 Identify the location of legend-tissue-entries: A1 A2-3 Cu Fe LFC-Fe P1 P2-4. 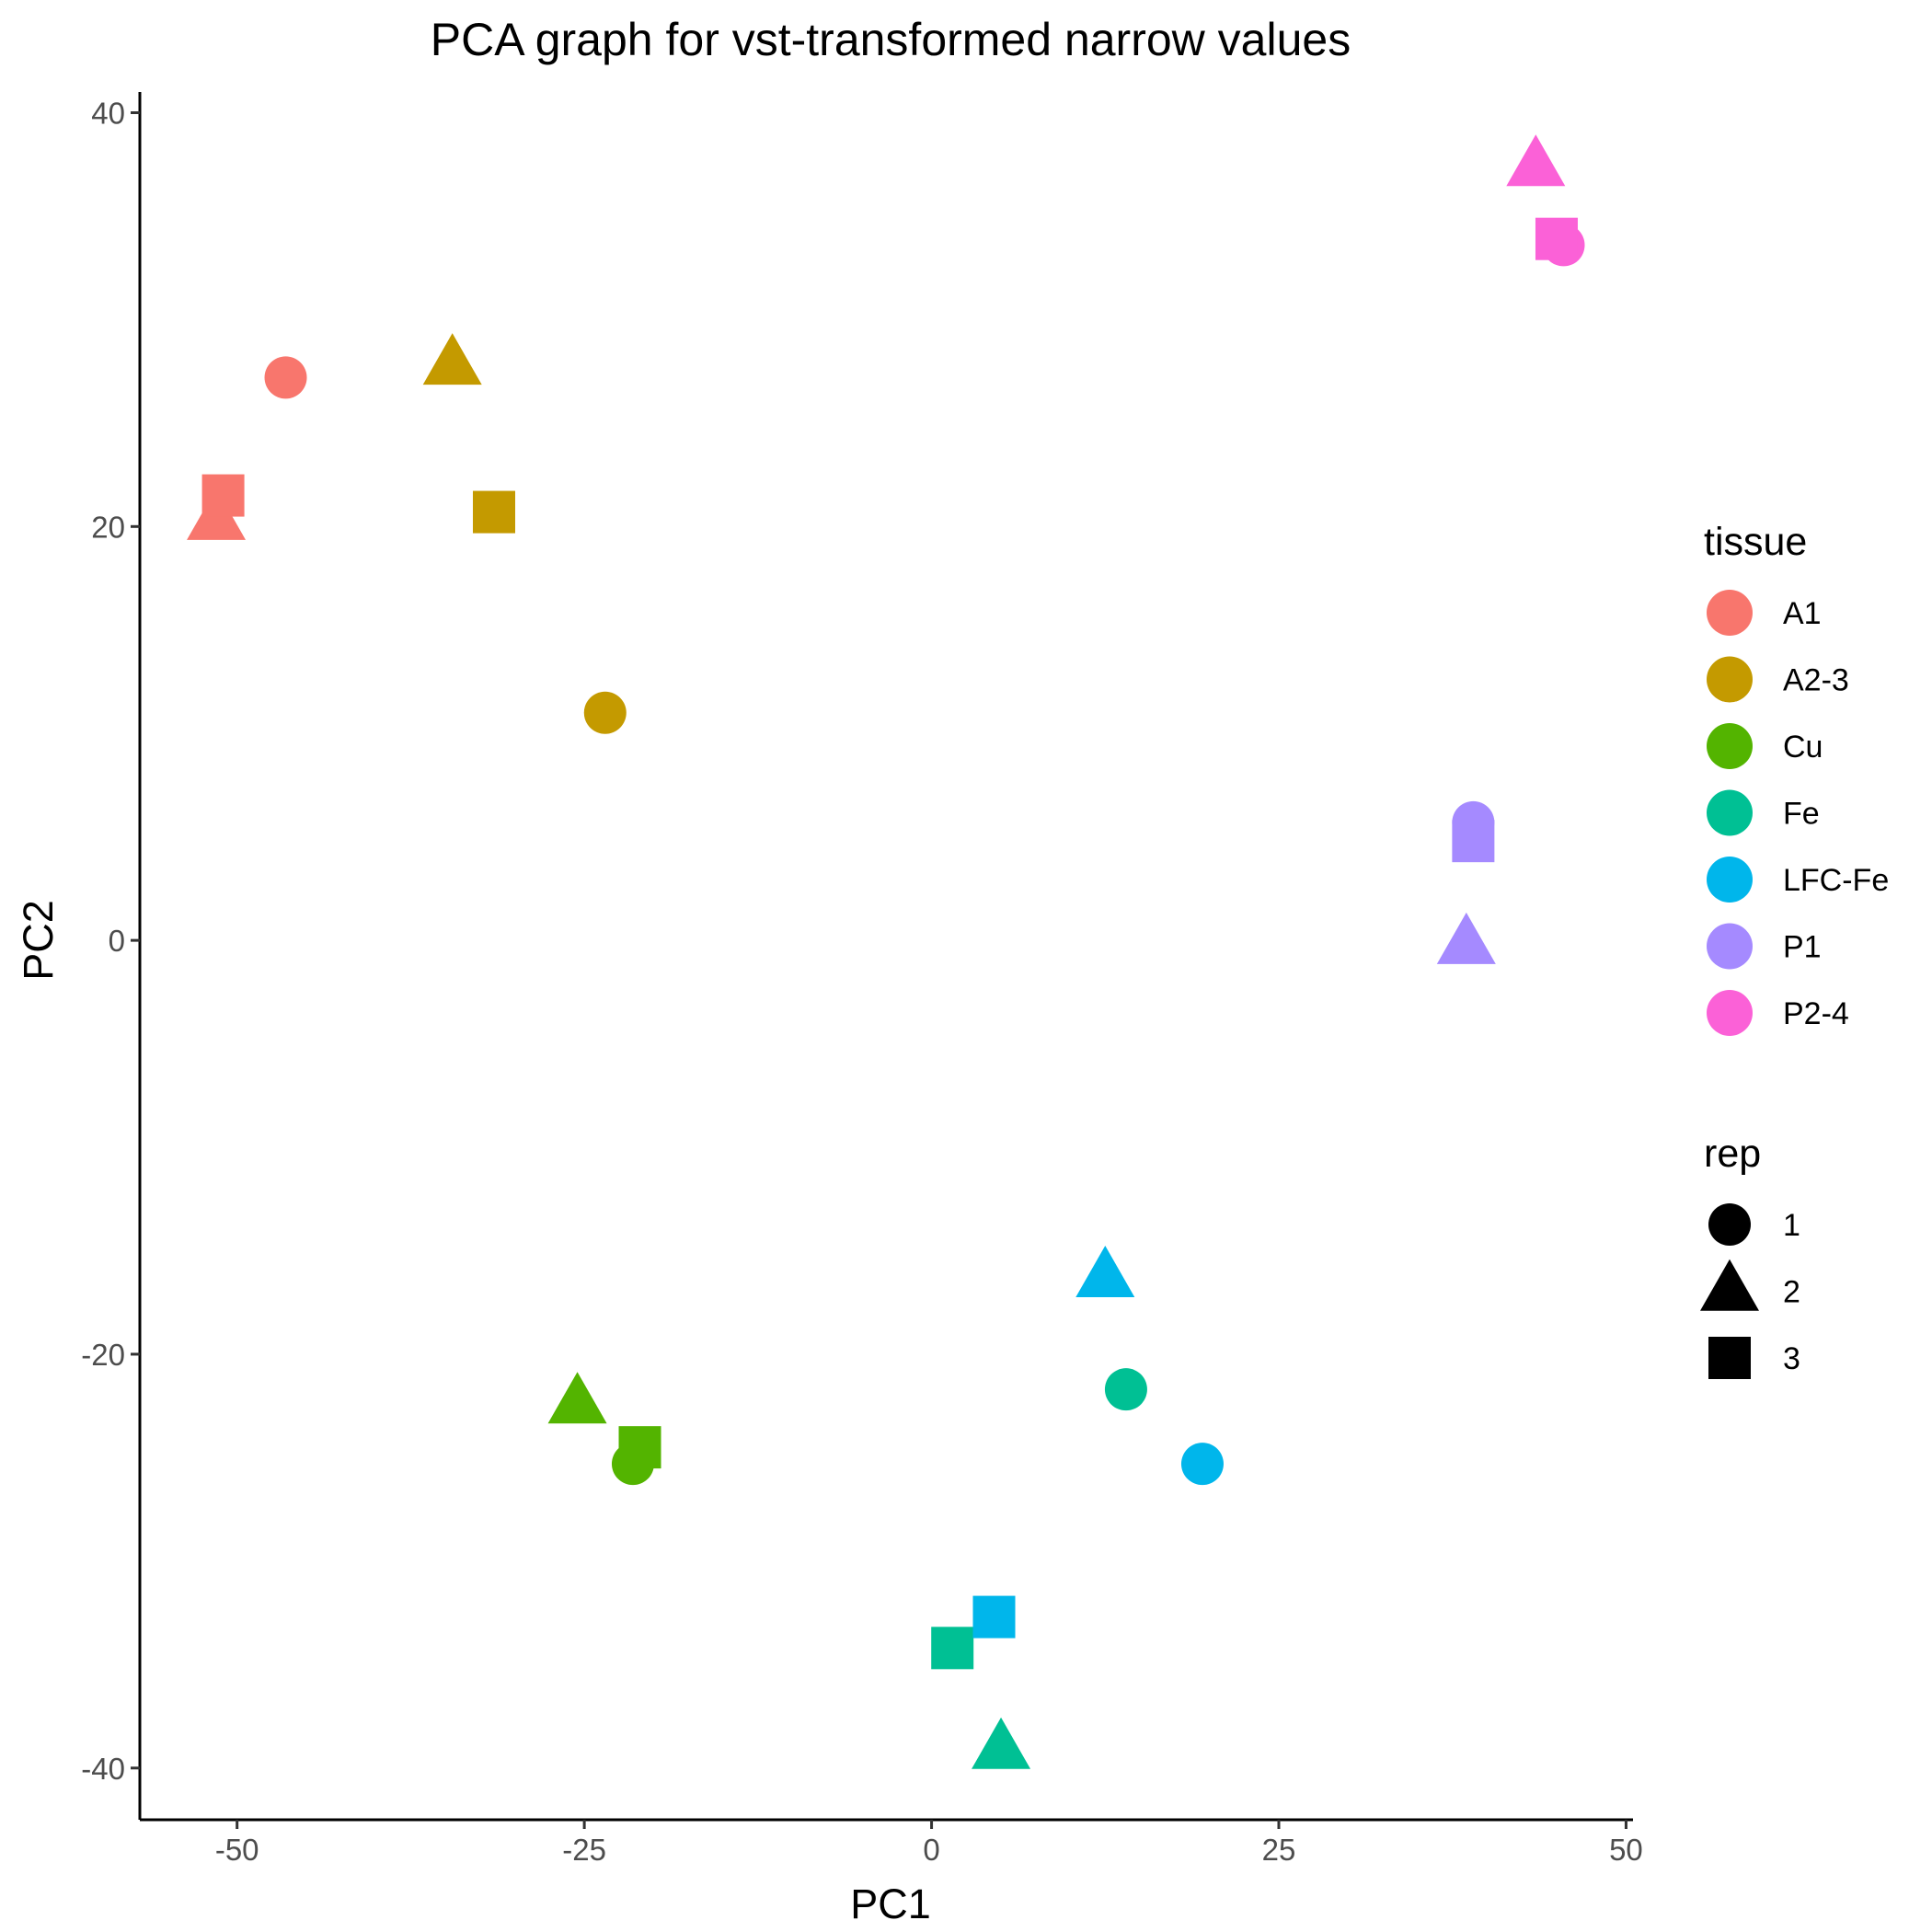
(1798, 813).